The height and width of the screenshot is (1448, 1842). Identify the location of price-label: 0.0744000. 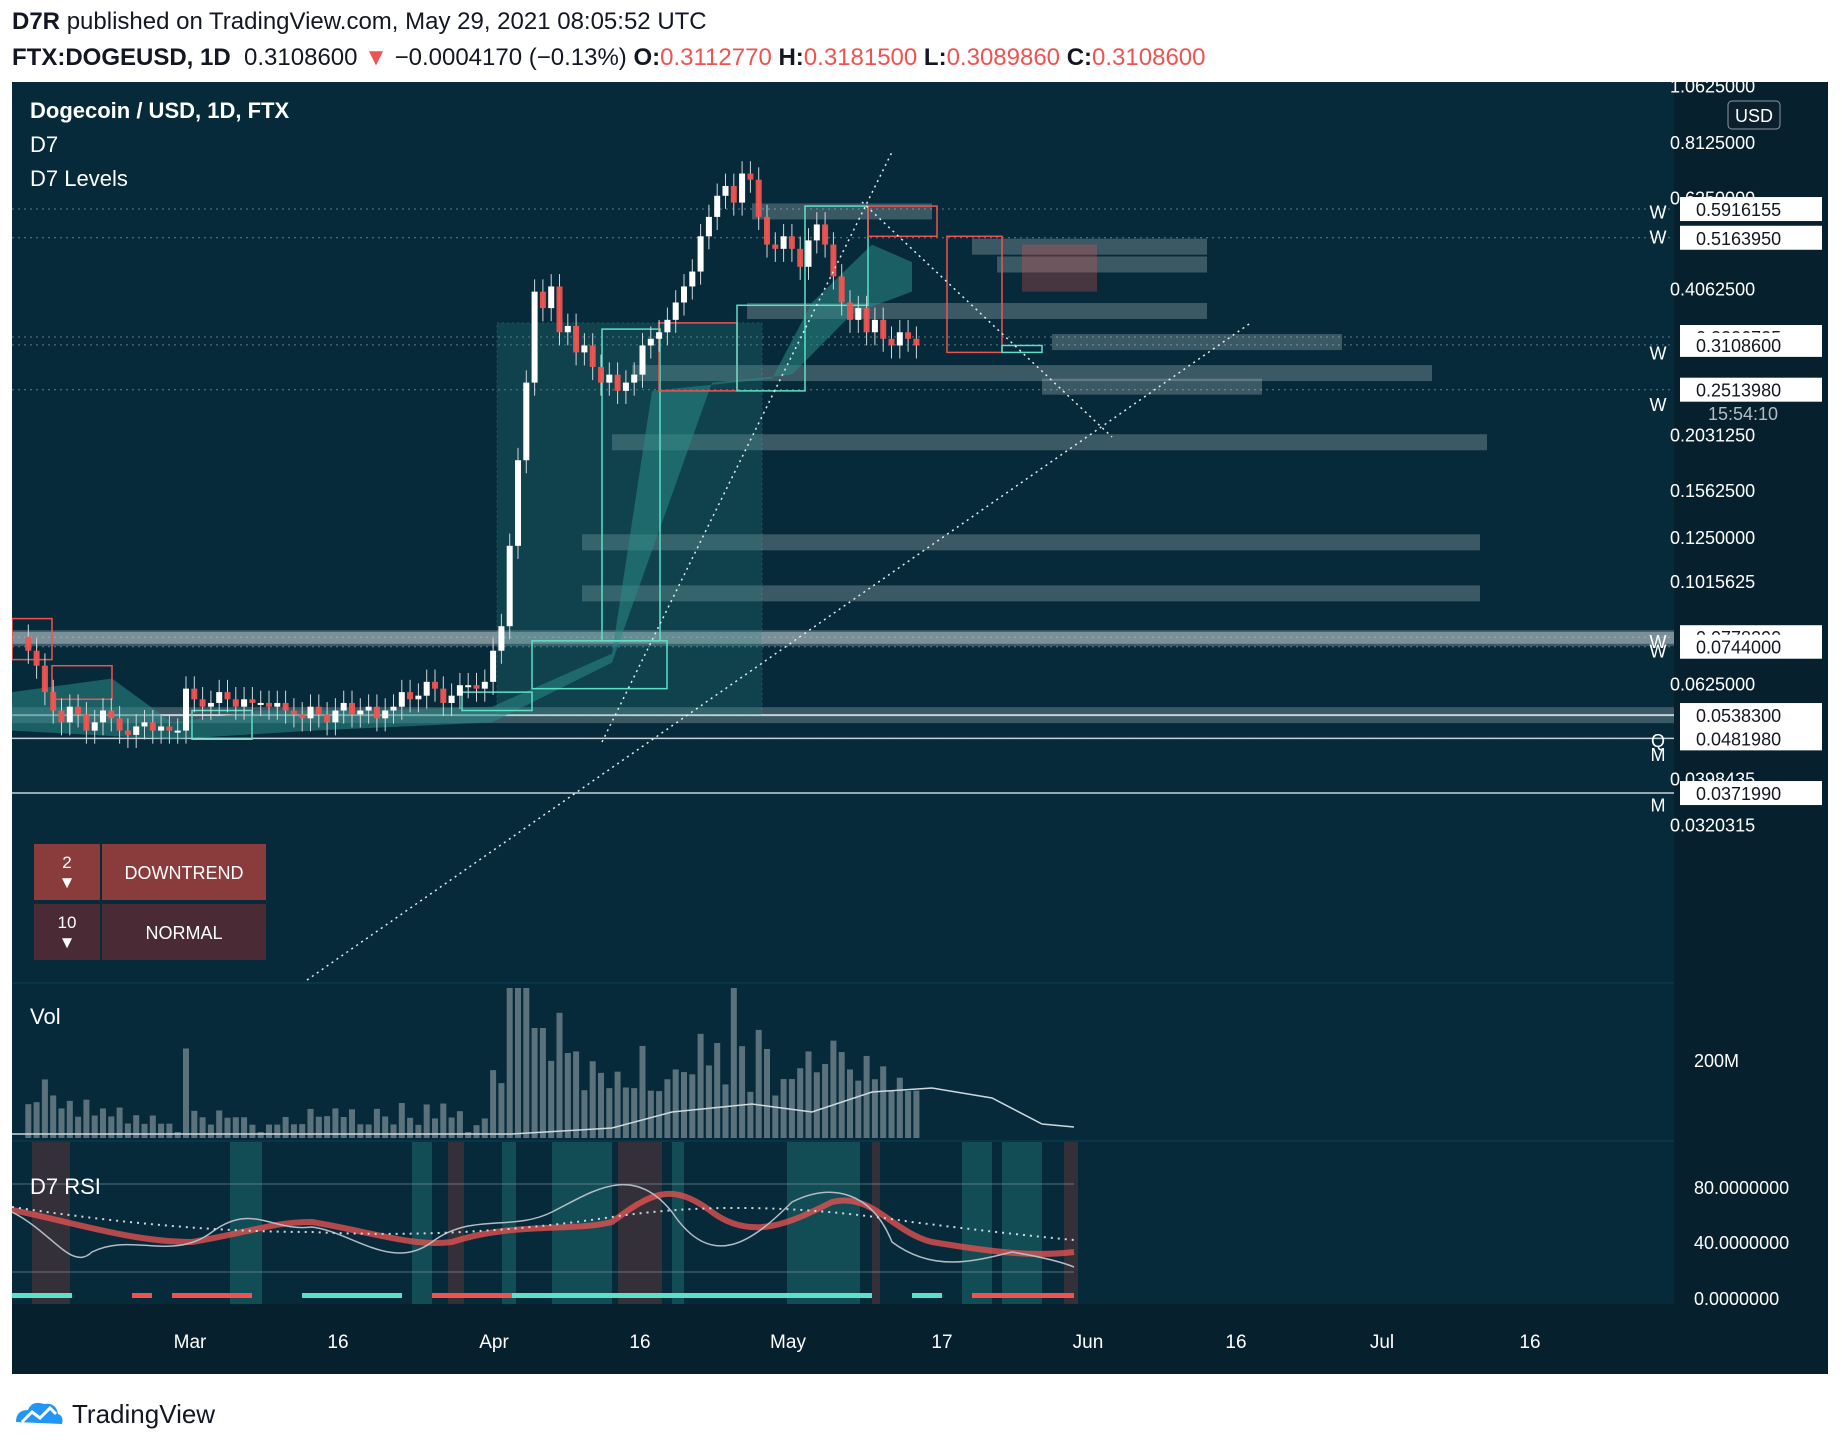
(1738, 648).